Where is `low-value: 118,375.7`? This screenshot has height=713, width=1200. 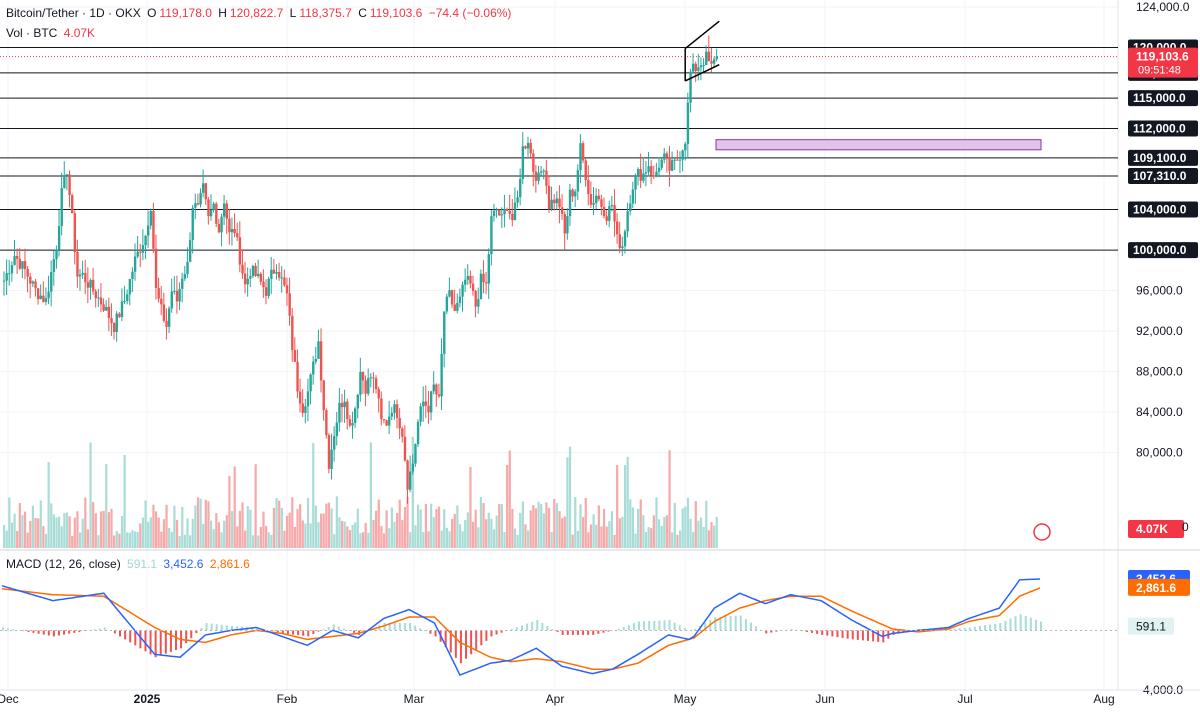 low-value: 118,375.7 is located at coordinates (325, 13).